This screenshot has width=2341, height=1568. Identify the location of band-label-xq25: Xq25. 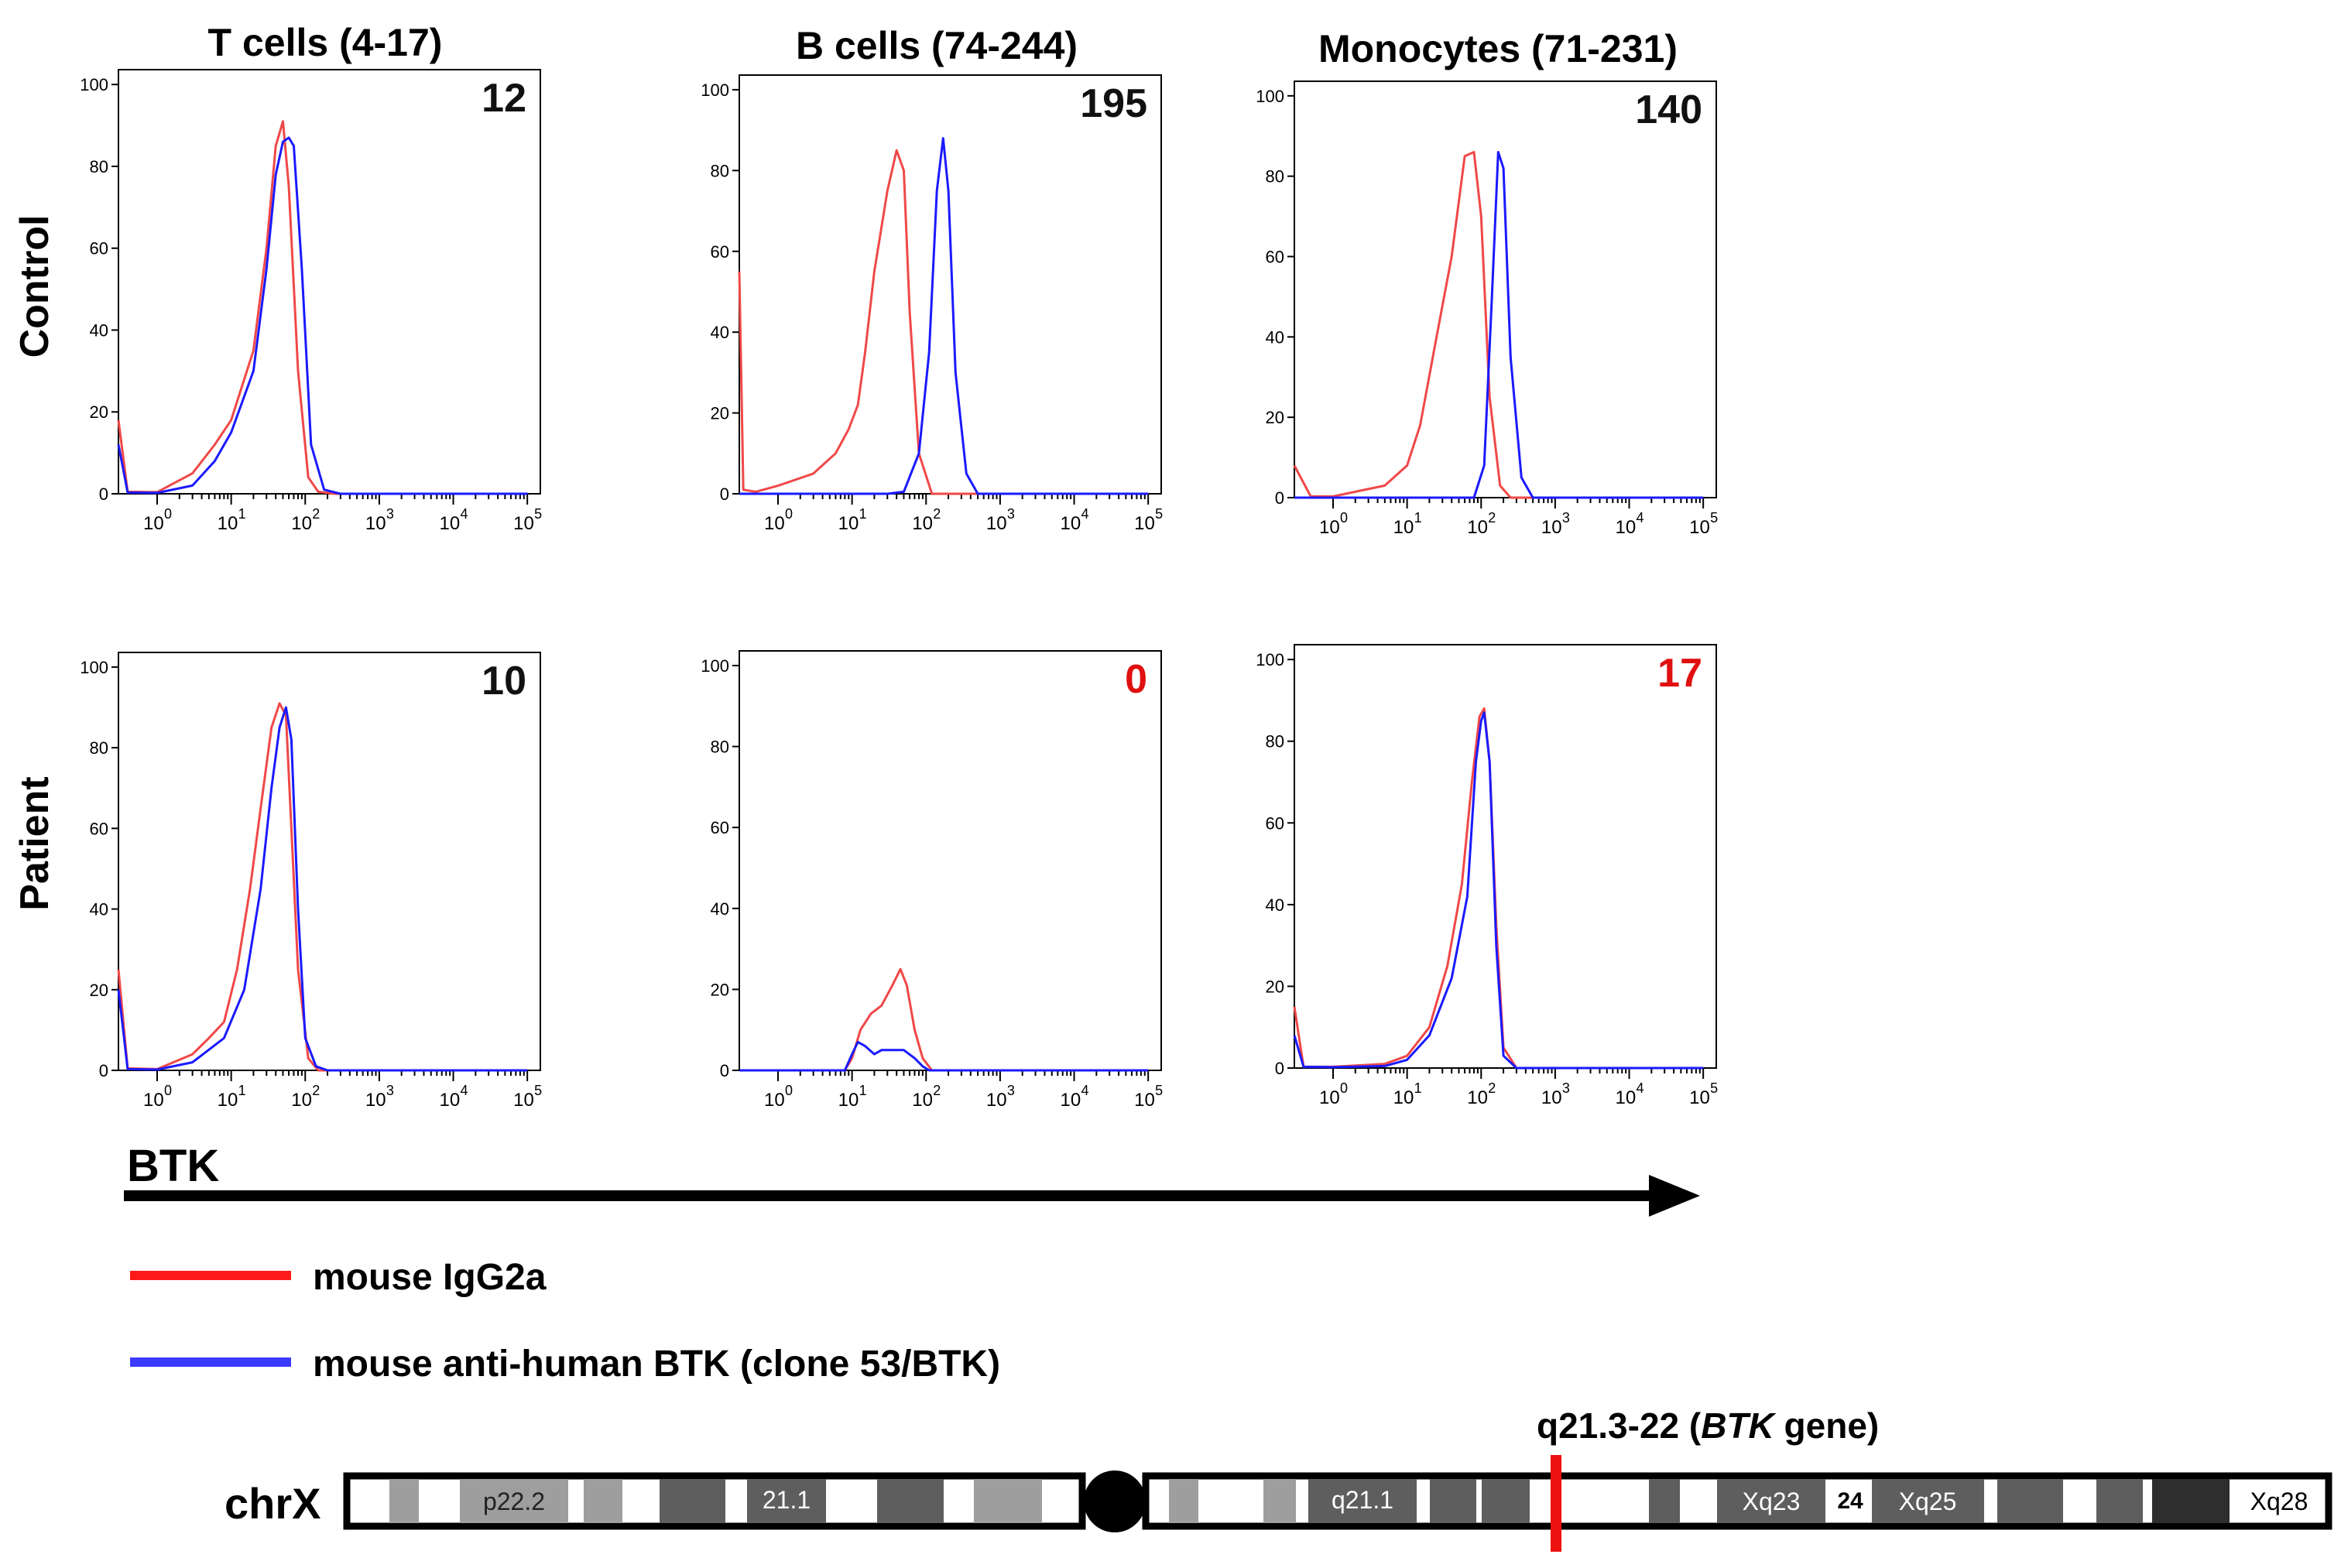
(1928, 1501).